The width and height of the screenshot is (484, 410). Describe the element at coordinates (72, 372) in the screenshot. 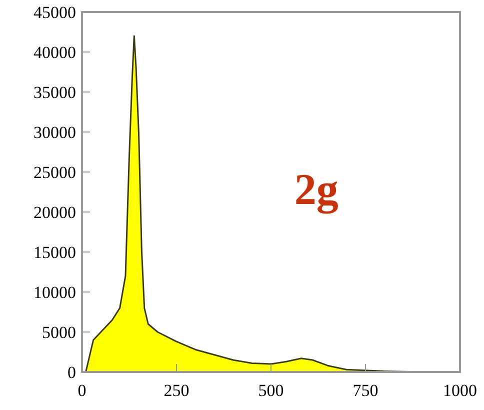

I see `y-tick-label: 0` at that location.